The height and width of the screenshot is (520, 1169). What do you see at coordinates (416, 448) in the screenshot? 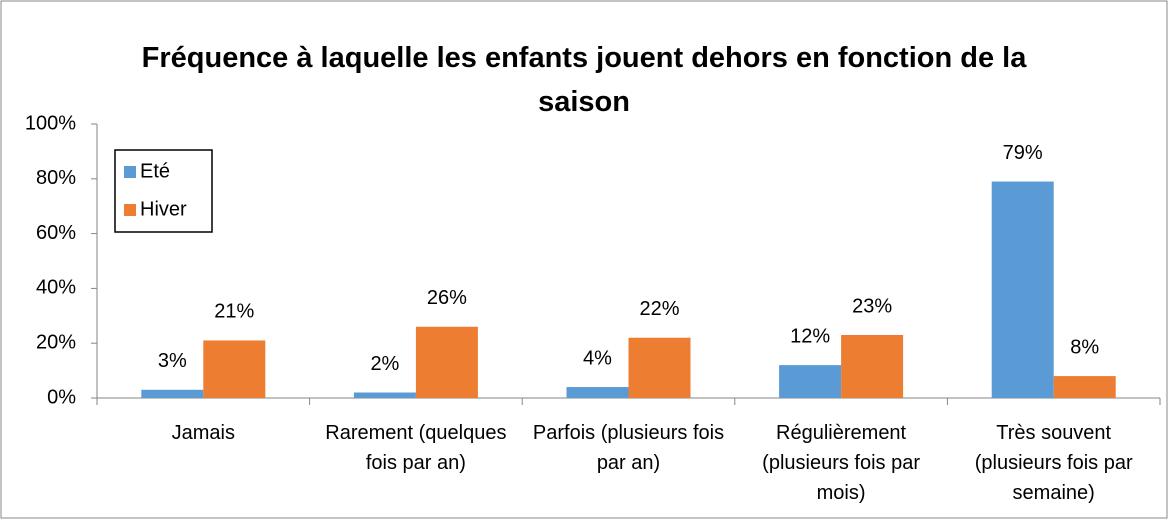
I see `x-tick-label: Rarement (quelques fois par an)` at bounding box center [416, 448].